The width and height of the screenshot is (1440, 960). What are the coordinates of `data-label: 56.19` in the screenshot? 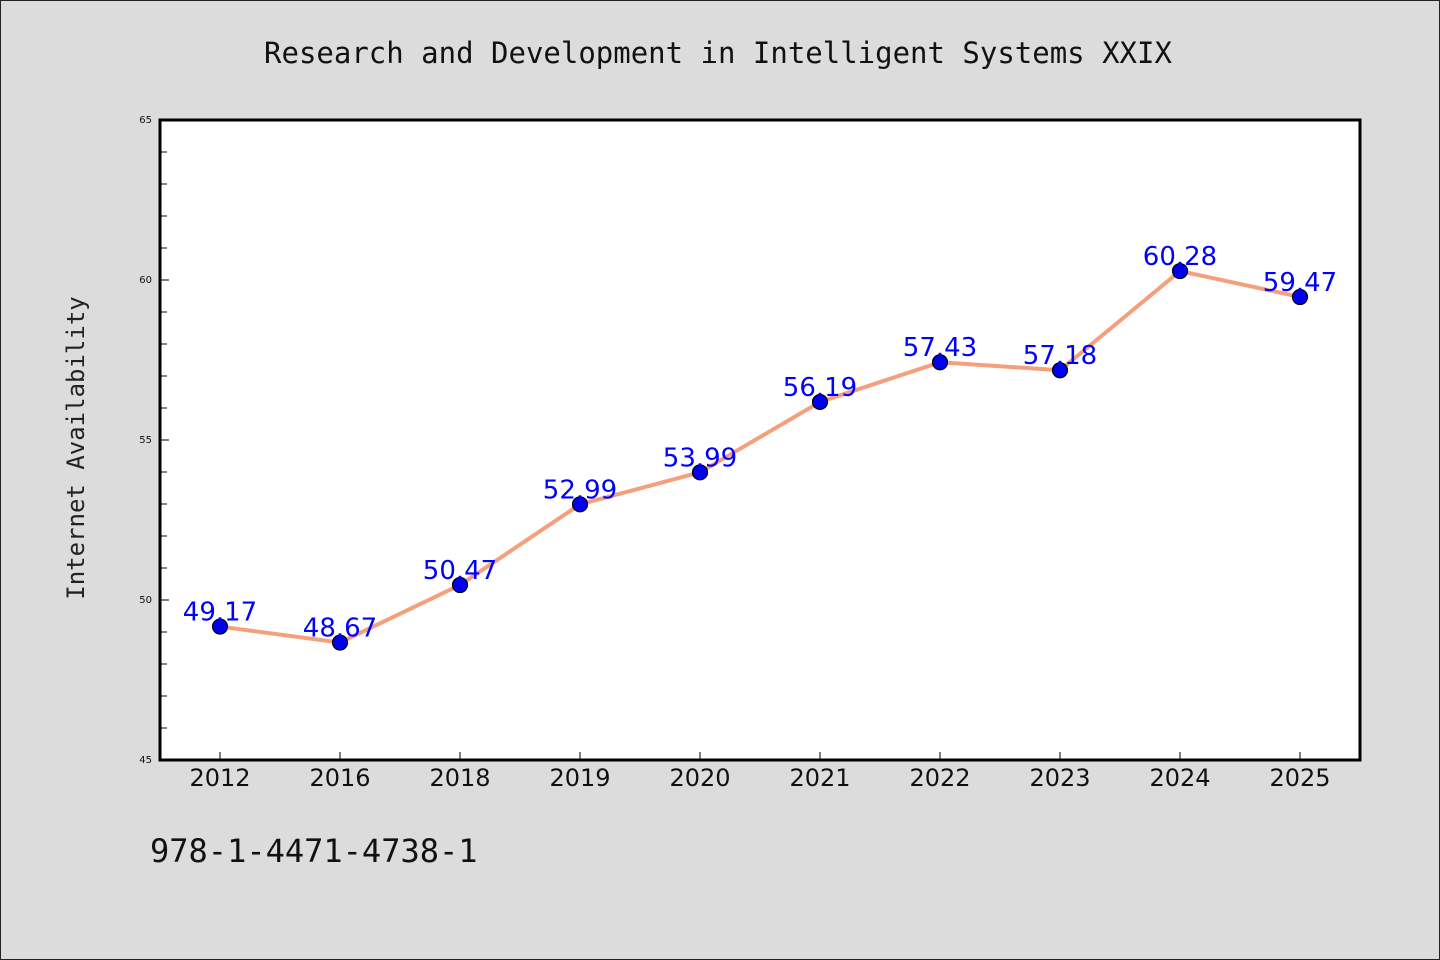 It's located at (820, 388).